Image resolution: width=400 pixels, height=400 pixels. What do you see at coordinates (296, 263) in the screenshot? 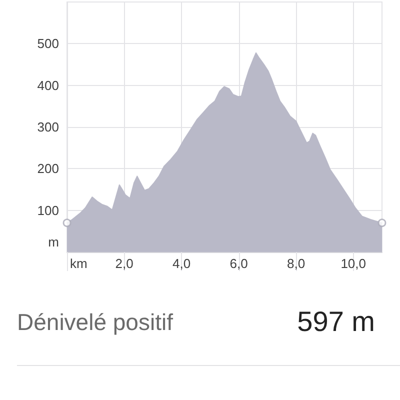
I see `x-tick-label: 8,0` at bounding box center [296, 263].